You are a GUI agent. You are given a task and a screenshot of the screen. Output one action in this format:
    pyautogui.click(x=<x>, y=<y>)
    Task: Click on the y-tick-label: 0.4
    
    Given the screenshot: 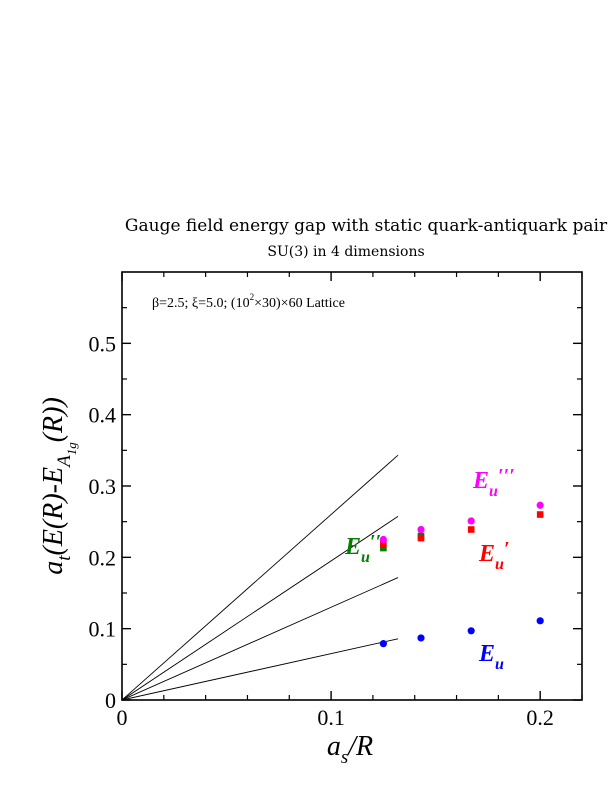 What is the action you would take?
    pyautogui.click(x=103, y=415)
    